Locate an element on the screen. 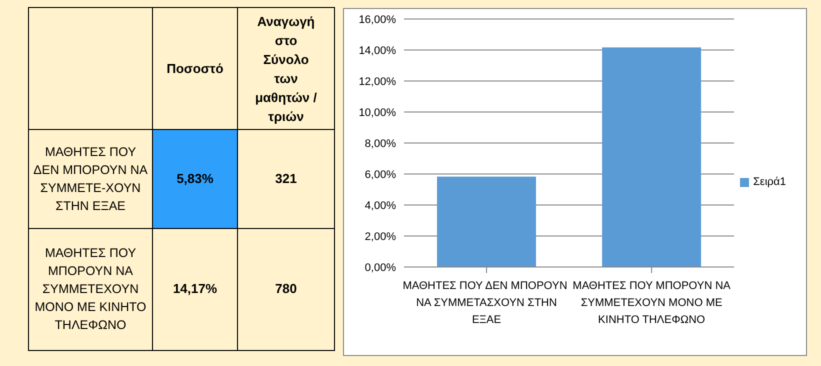 This screenshot has width=821, height=366. y-tick-label: 16,00% is located at coordinates (377, 20).